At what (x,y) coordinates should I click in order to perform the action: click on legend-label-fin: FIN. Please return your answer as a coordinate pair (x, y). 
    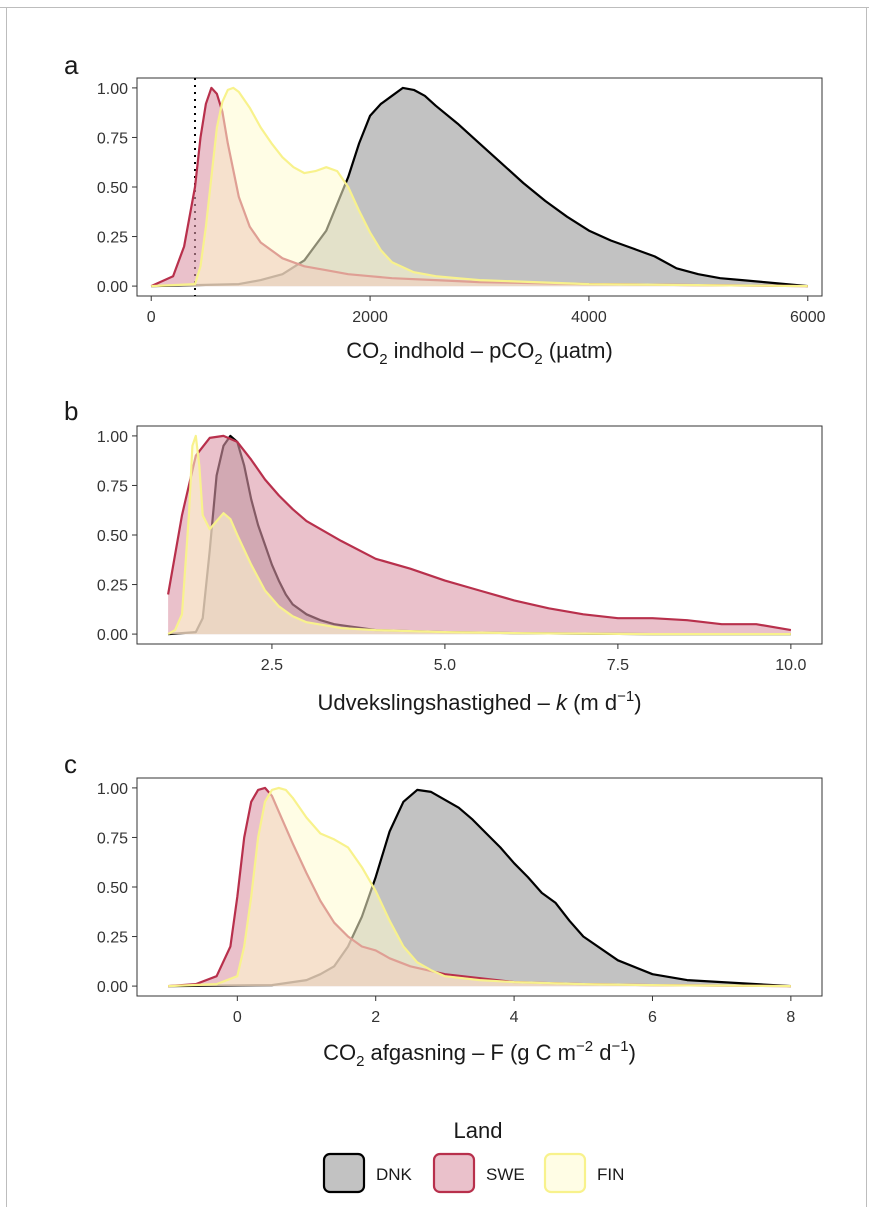
    Looking at the image, I should click on (610, 1174).